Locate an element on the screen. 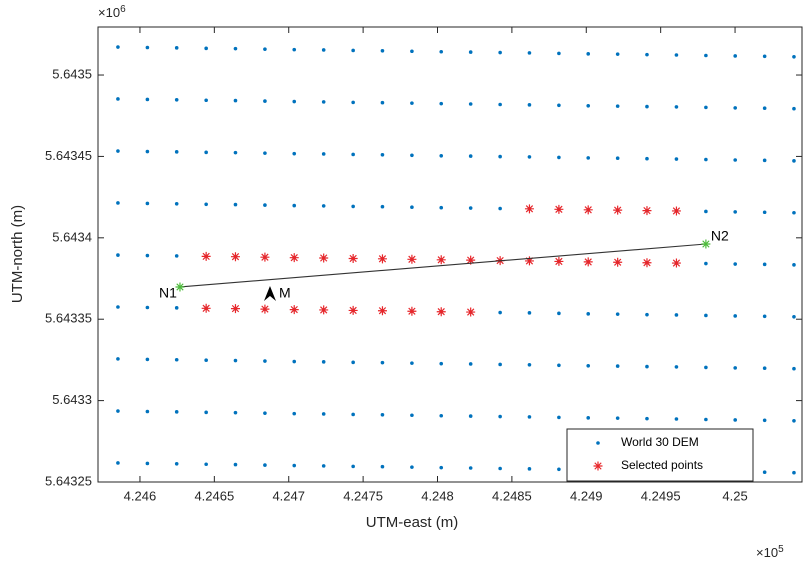 Image resolution: width=804 pixels, height=565 pixels. node-point is located at coordinates (706, 244).